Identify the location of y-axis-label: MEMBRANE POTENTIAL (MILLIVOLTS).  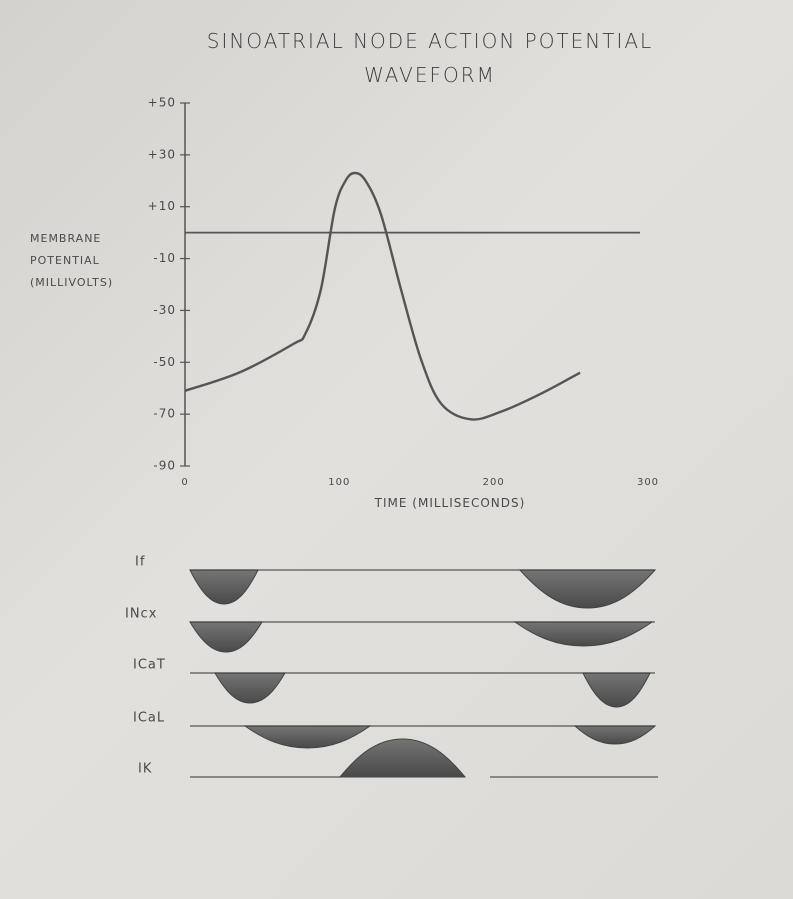
(72, 260).